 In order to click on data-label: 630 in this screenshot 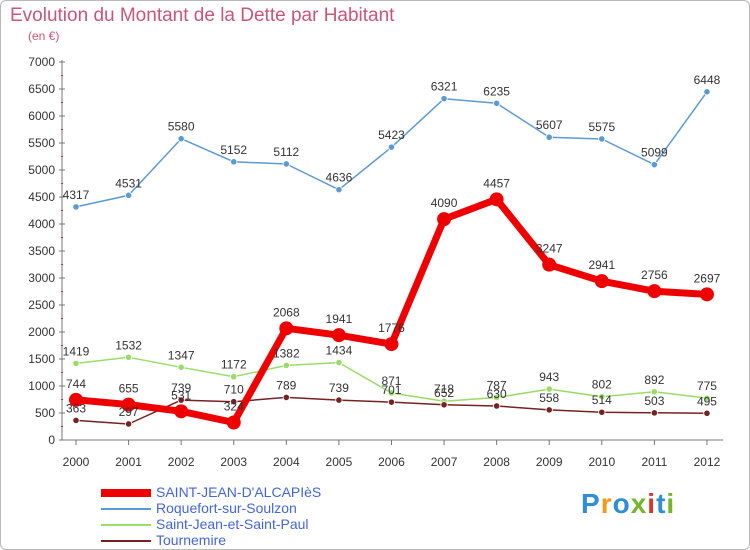, I will do `click(497, 394)`.